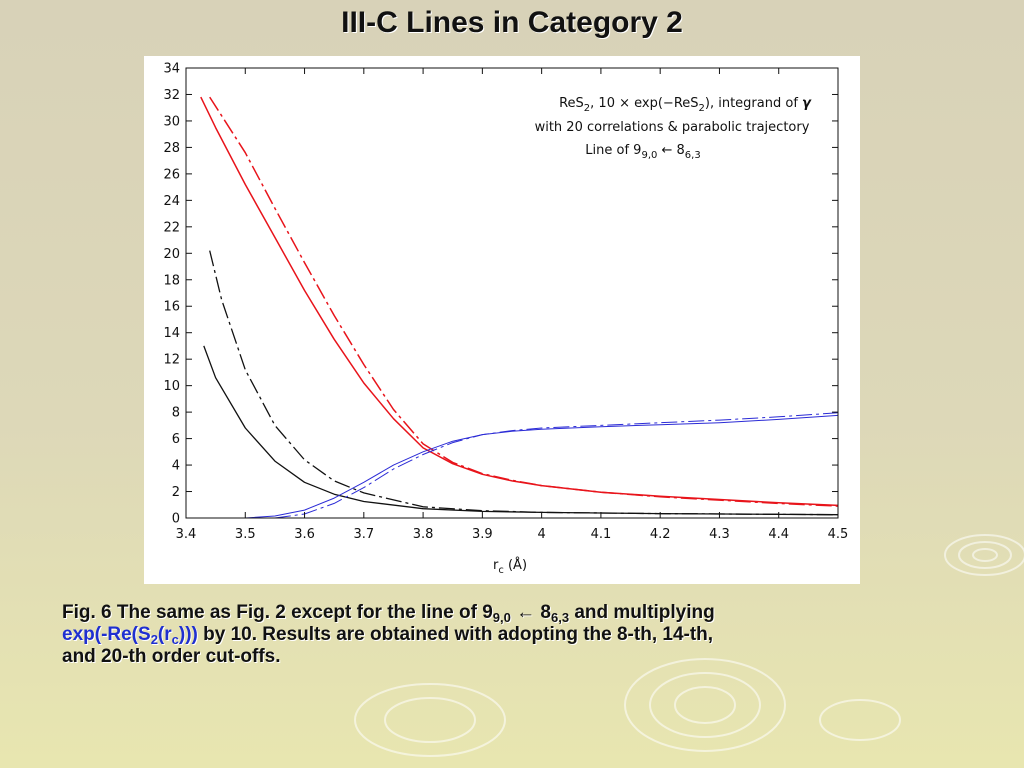 The image size is (1024, 768). What do you see at coordinates (601, 534) in the screenshot?
I see `x-tick-label: 4.1` at bounding box center [601, 534].